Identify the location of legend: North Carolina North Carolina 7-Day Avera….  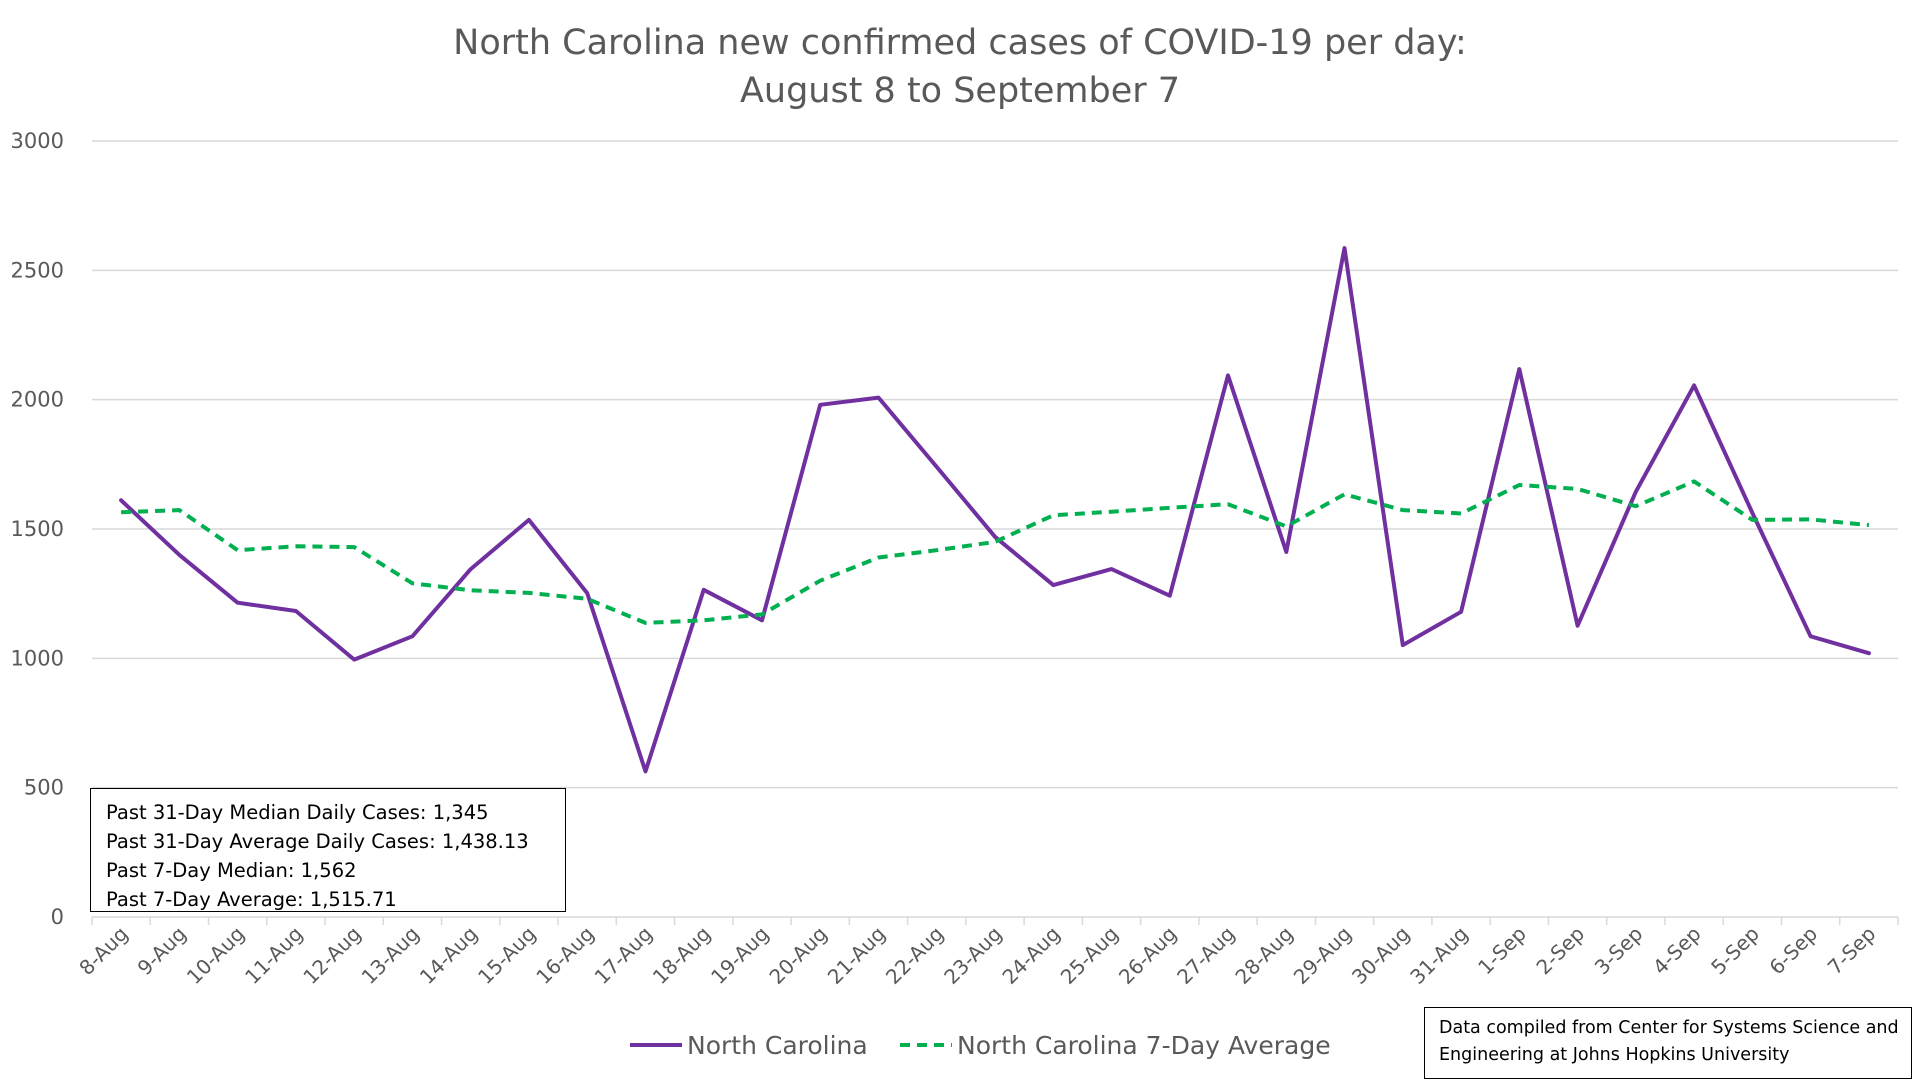
(980, 1045).